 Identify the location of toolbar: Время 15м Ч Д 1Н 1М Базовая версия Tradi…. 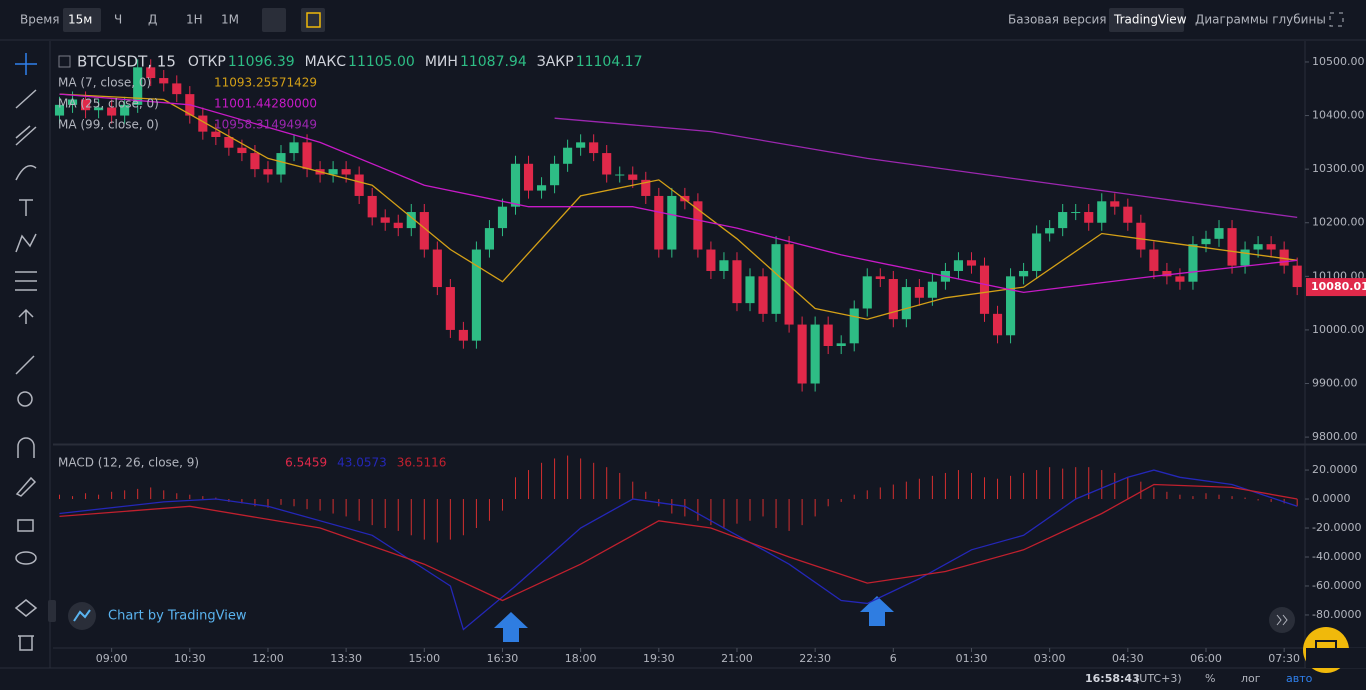
(682, 20).